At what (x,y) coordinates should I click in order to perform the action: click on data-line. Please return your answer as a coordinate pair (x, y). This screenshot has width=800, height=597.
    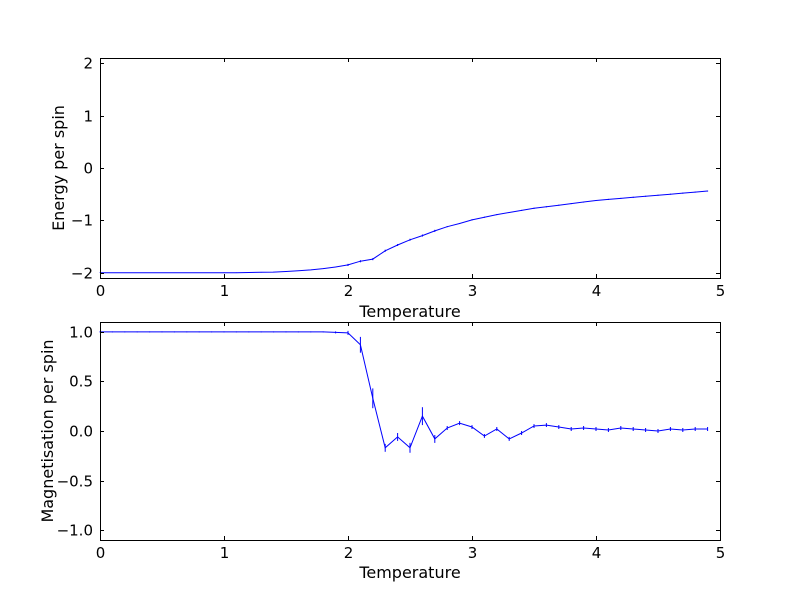
    Looking at the image, I should click on (404, 232).